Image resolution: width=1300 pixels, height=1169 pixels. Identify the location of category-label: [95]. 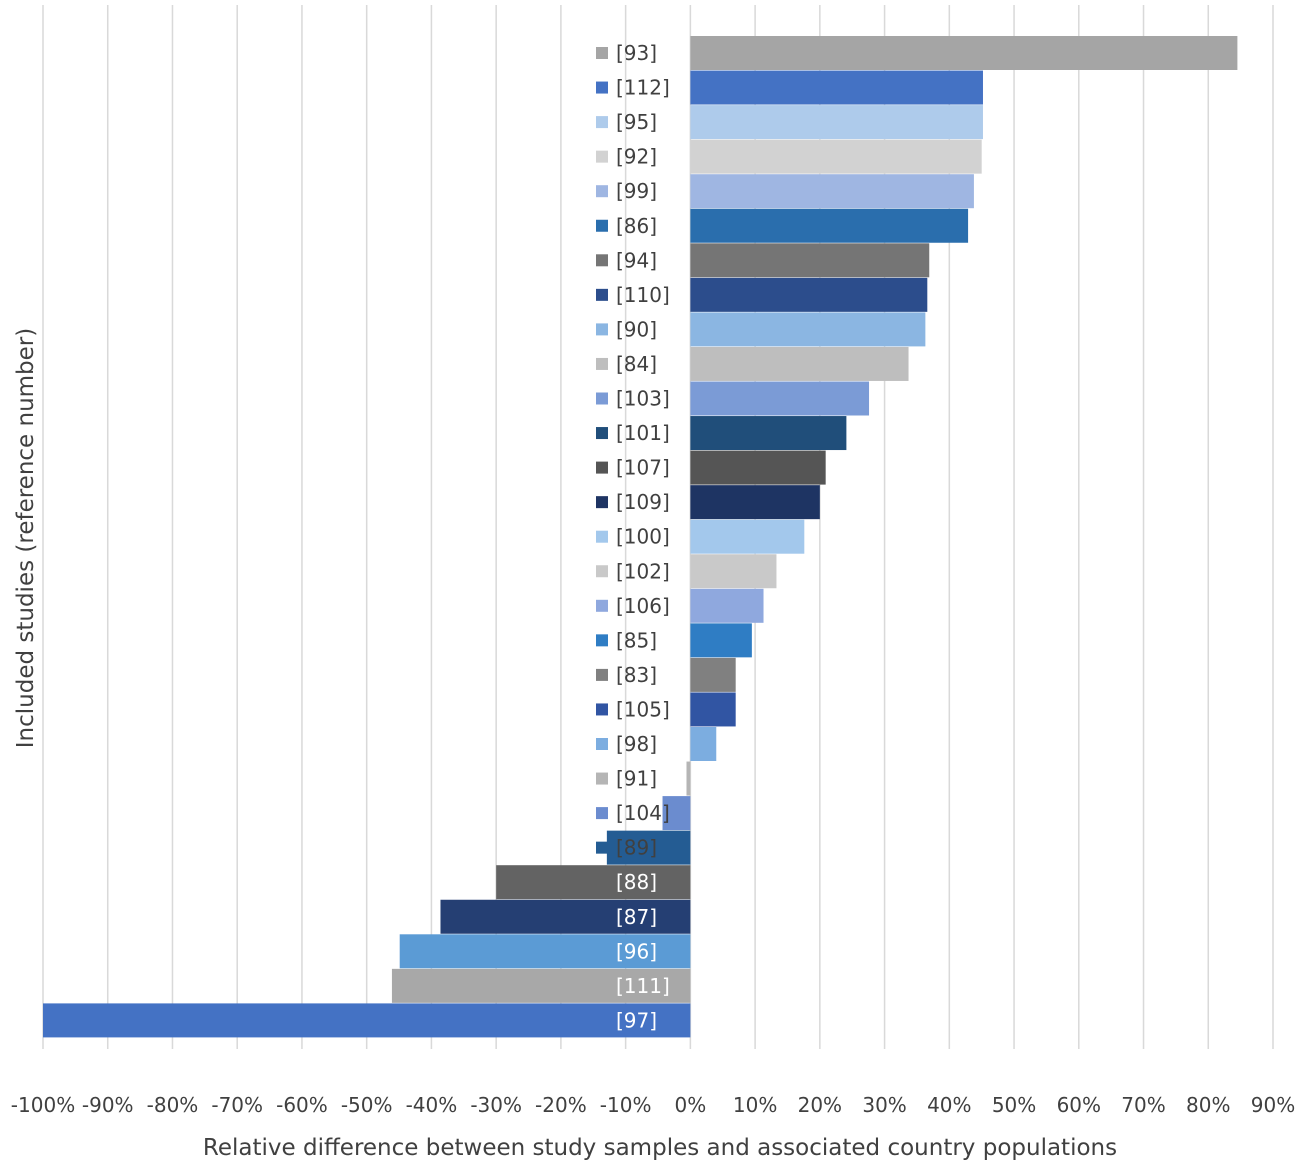
(636, 122).